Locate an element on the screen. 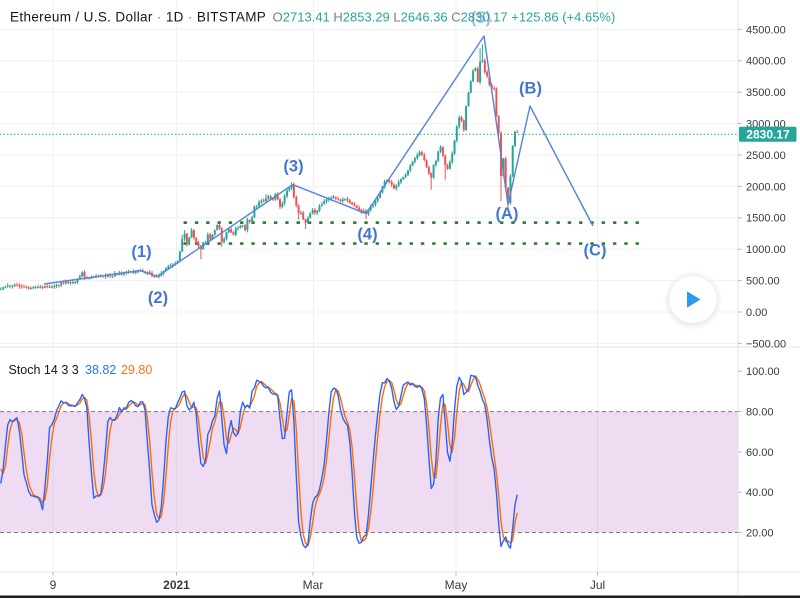  svg-text: 4500.00 is located at coordinates (766, 30).